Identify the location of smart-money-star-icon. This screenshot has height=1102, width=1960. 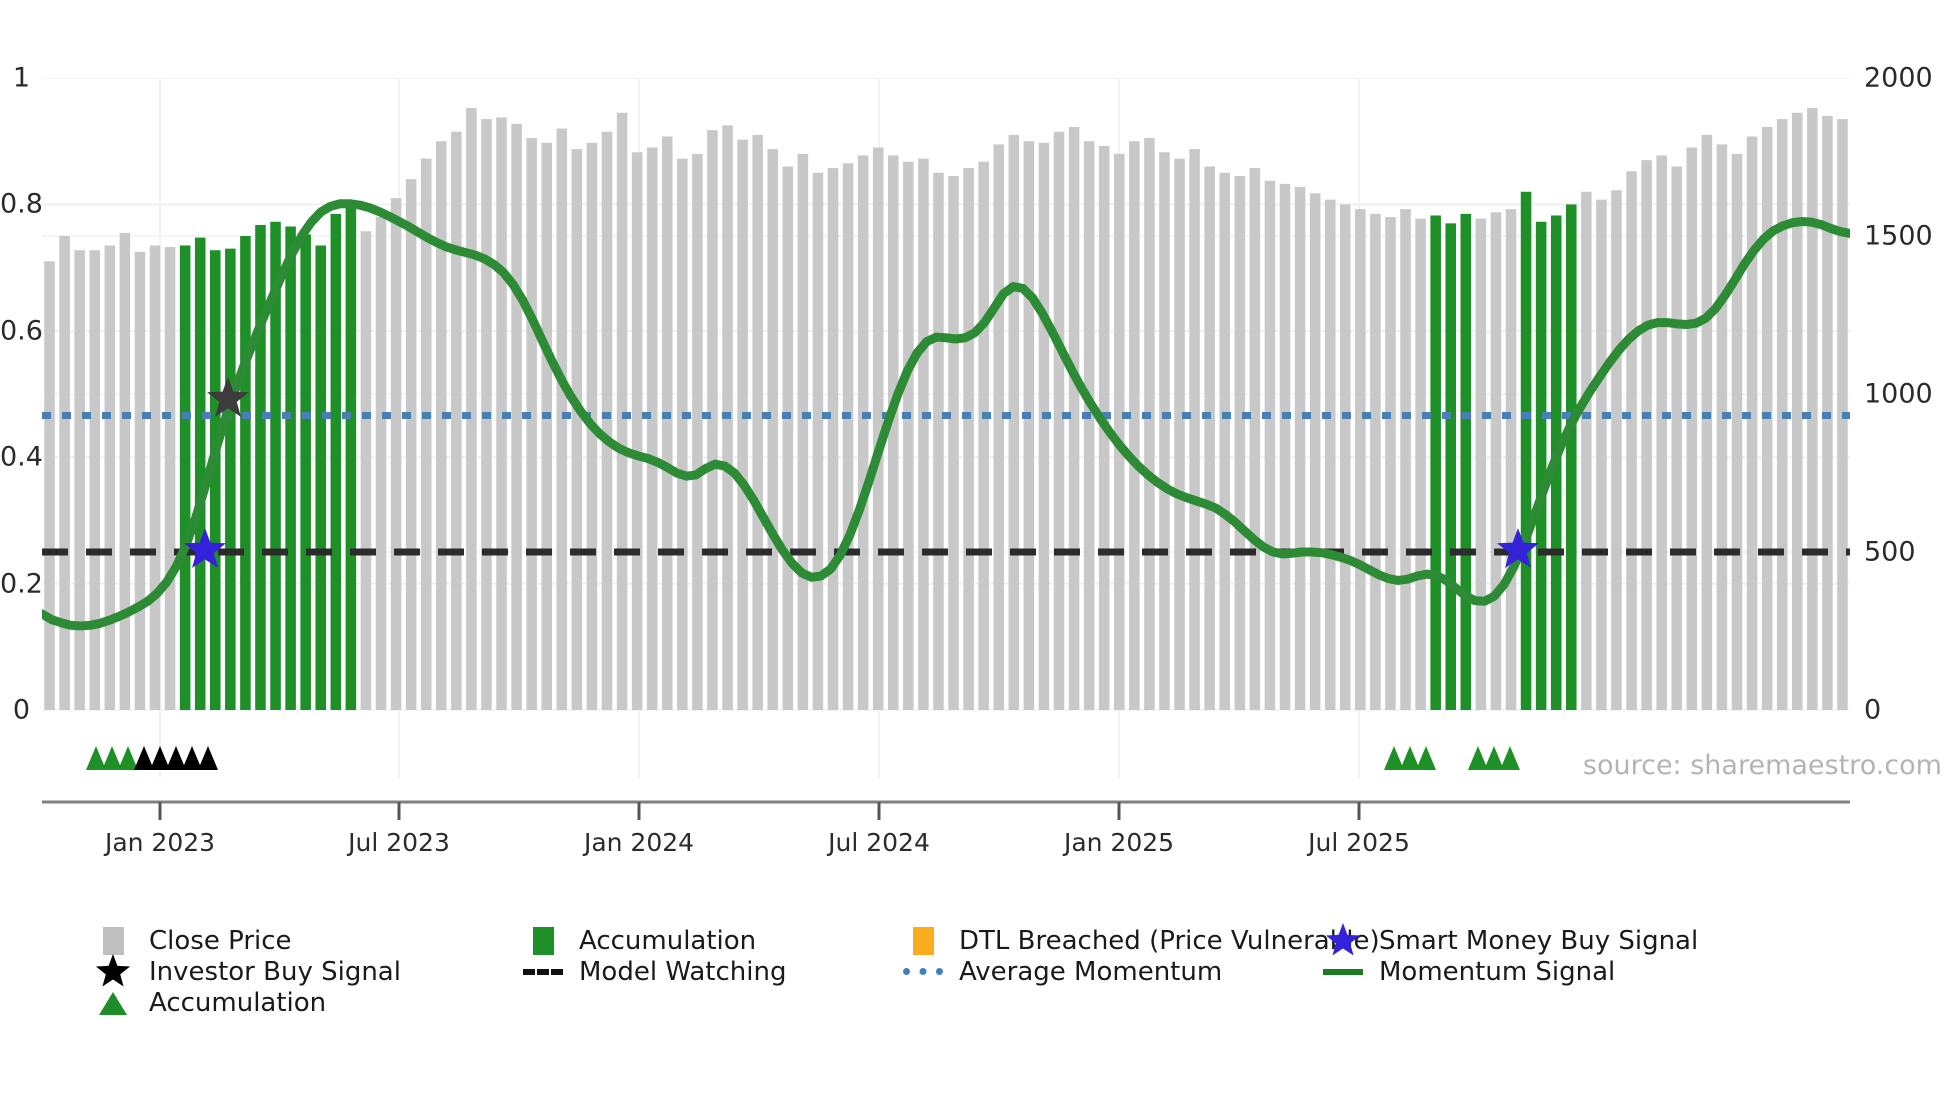
(1343, 941).